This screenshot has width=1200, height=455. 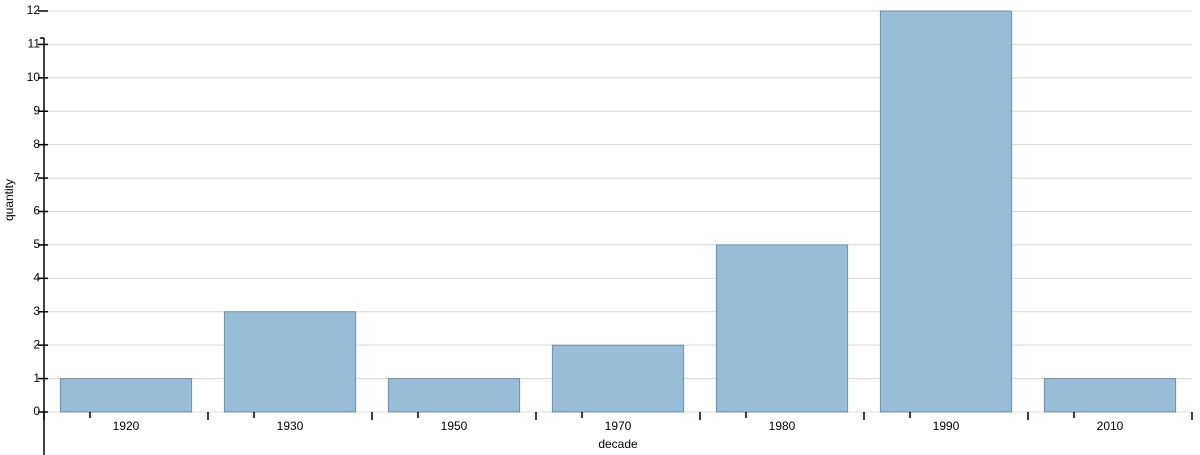 What do you see at coordinates (36, 311) in the screenshot?
I see `y-tick-label: 3` at bounding box center [36, 311].